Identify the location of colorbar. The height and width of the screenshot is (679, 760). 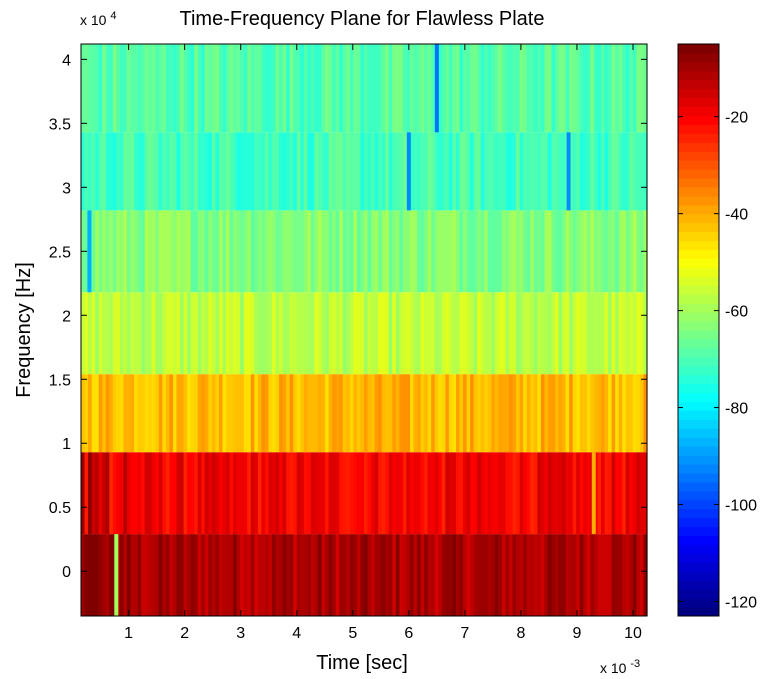
(698, 330).